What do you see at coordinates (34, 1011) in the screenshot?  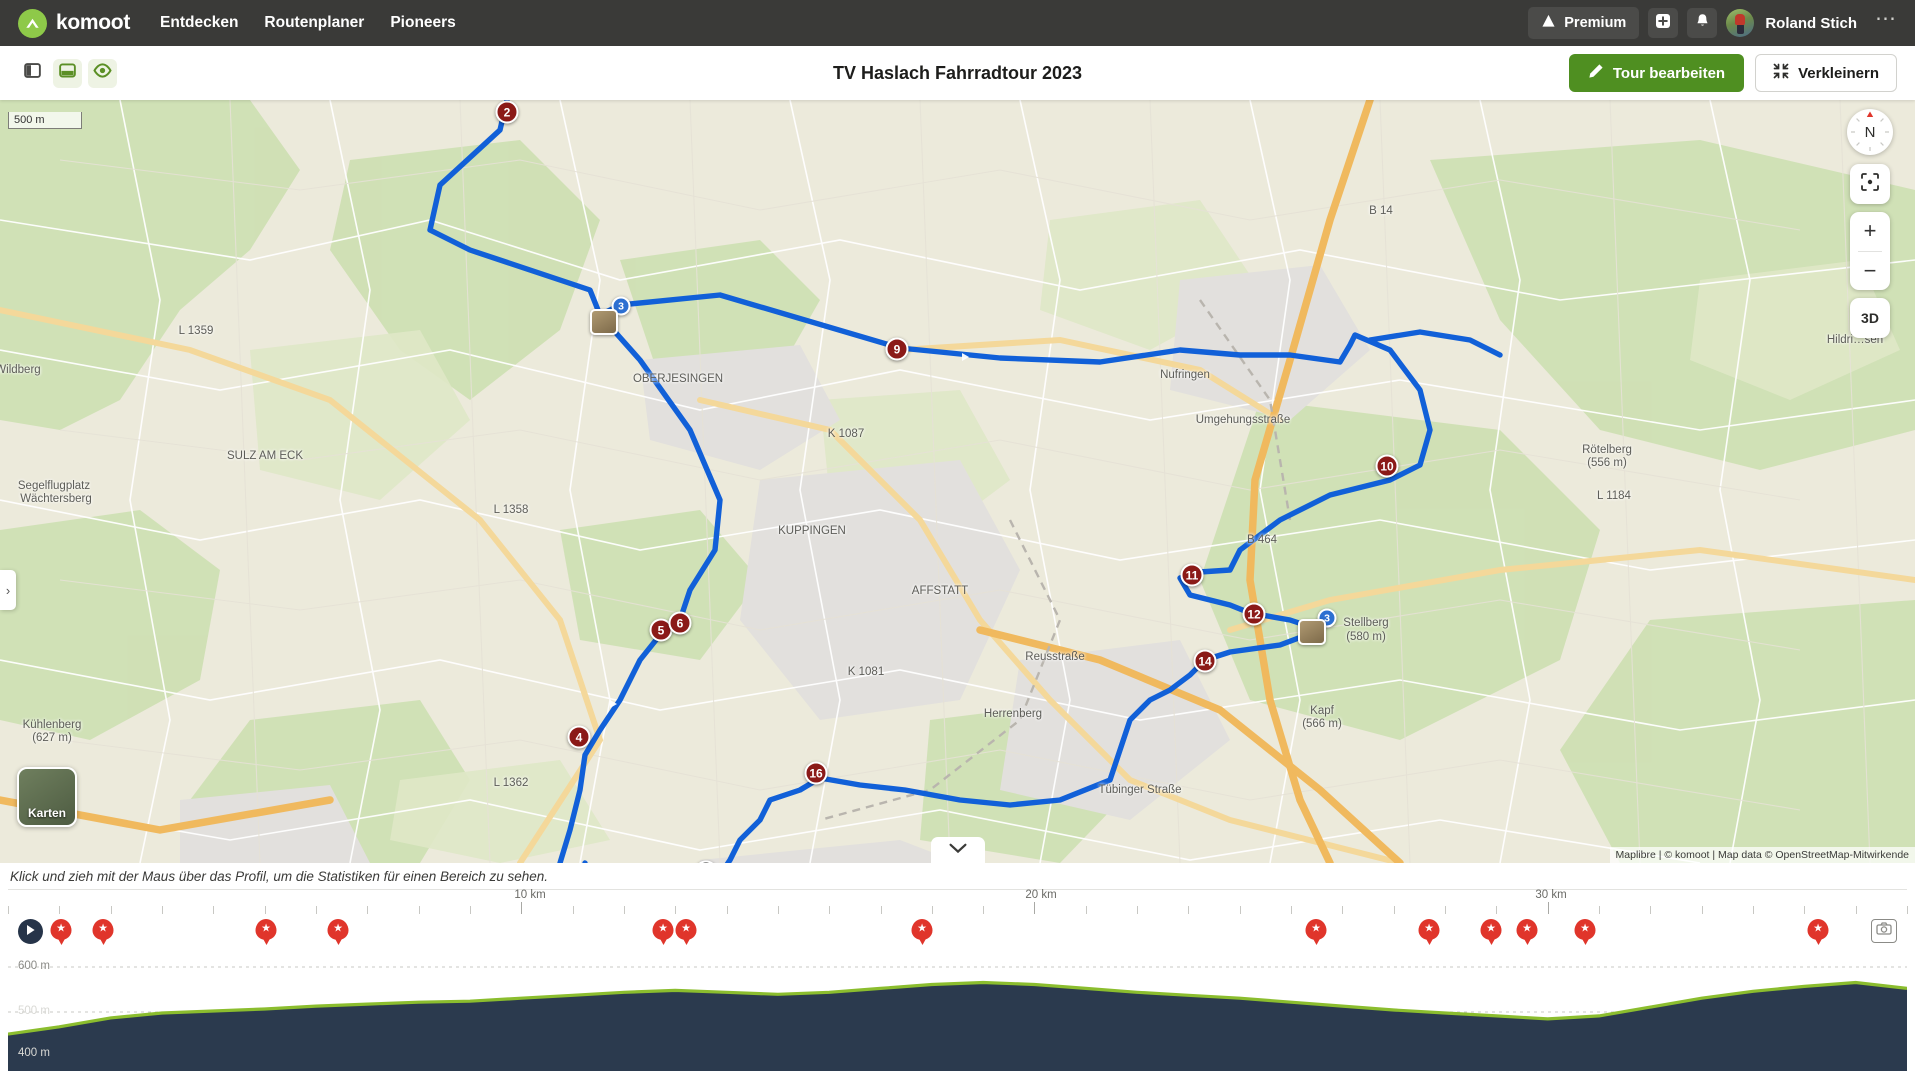 I see `elevation-y-label: 500 m` at bounding box center [34, 1011].